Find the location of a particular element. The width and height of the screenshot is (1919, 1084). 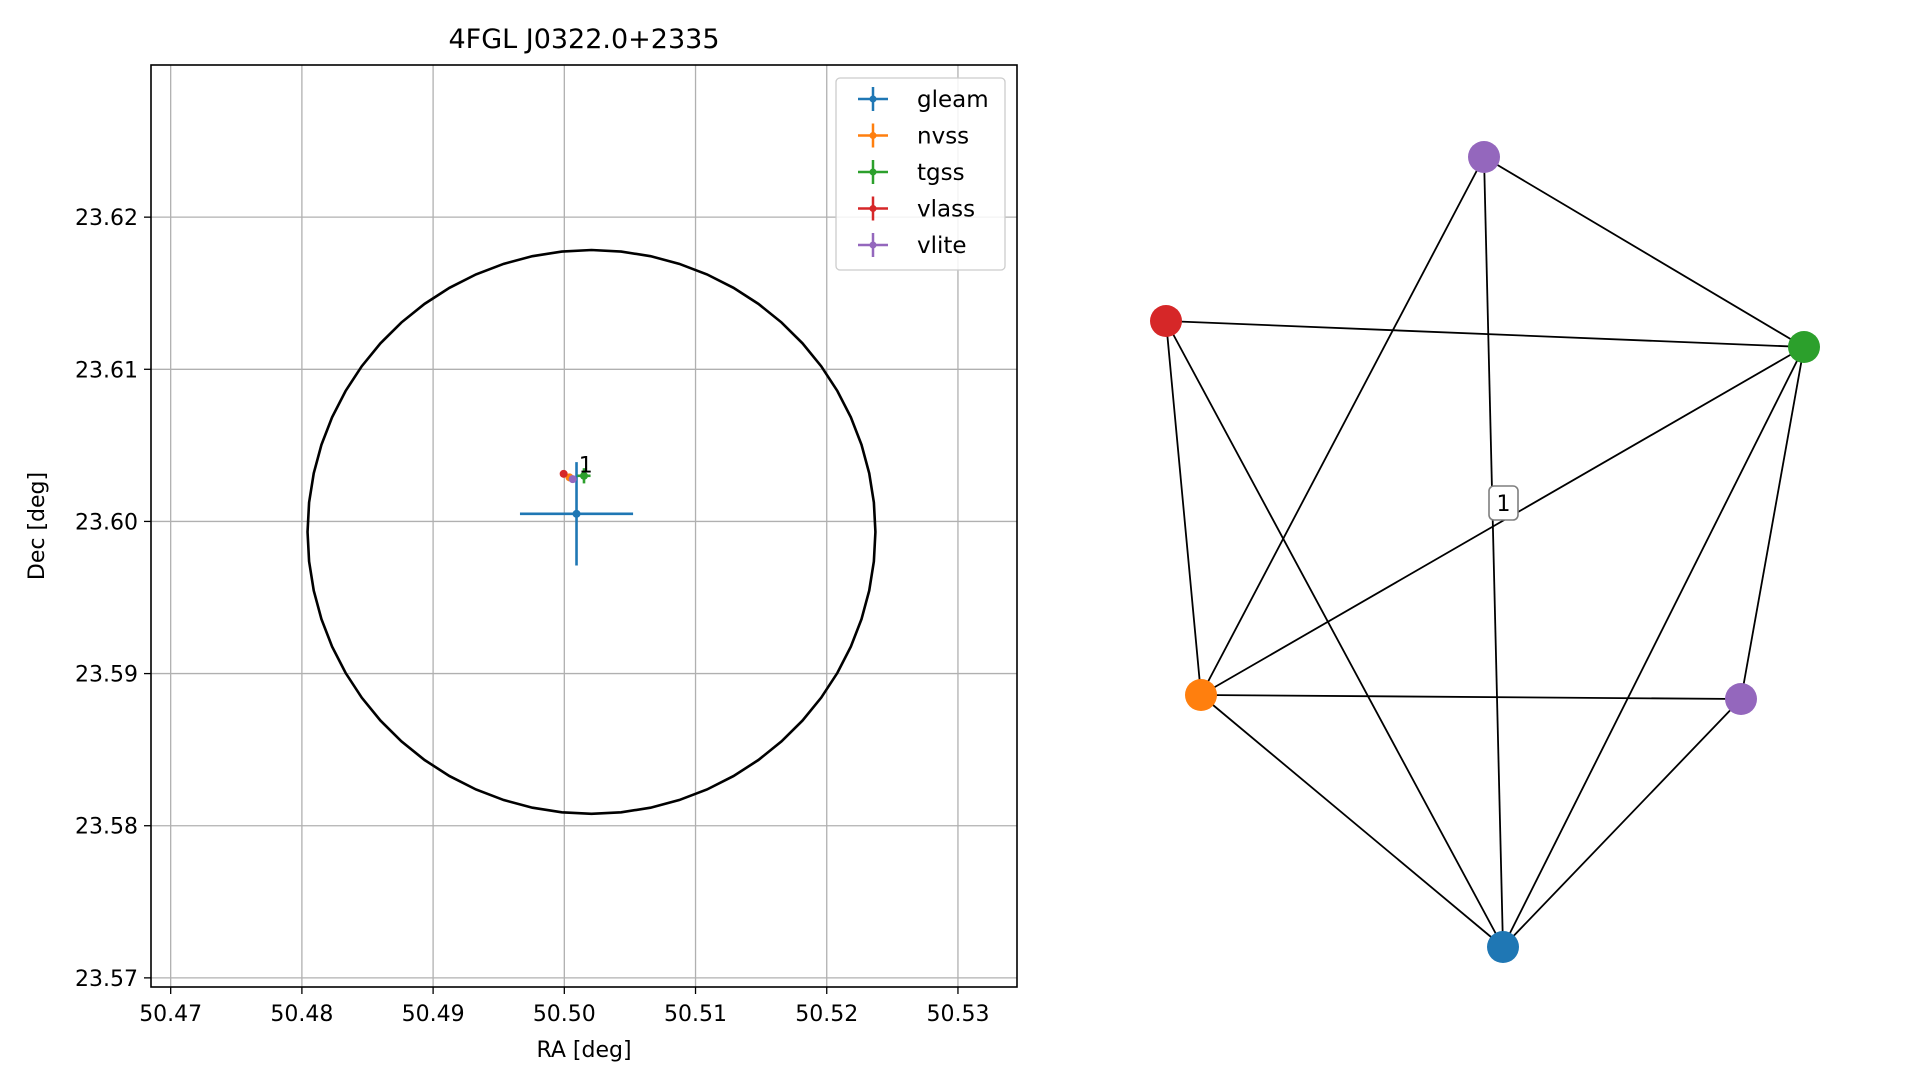

y-tick-label: 23.62 is located at coordinates (106, 218).